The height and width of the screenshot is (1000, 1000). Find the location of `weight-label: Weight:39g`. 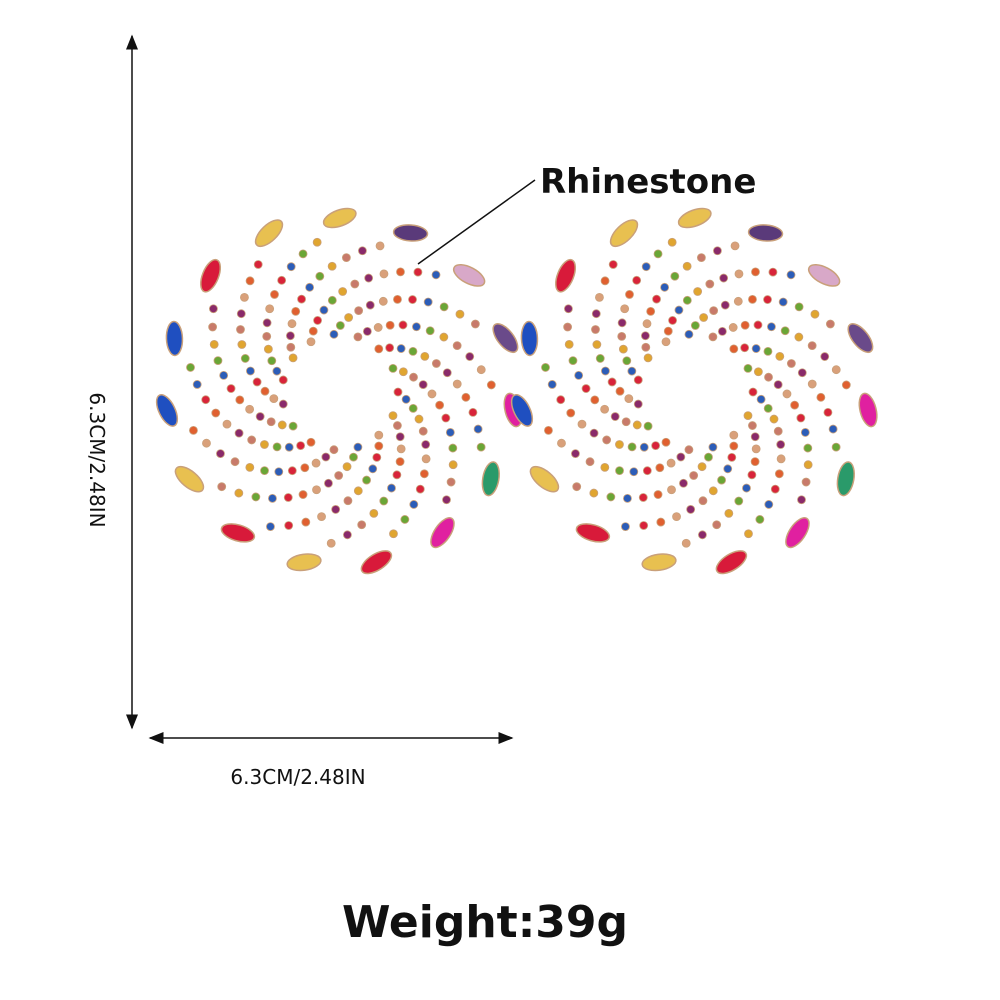

weight-label: Weight:39g is located at coordinates (485, 922).